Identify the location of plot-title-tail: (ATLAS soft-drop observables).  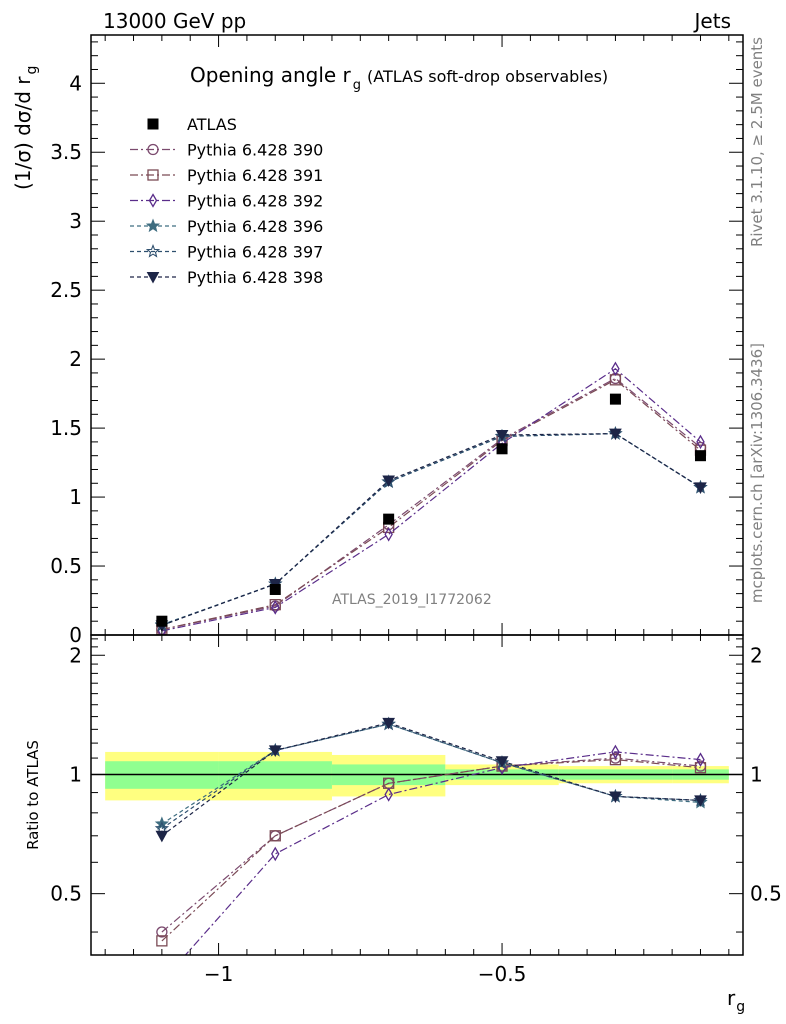
(487, 76).